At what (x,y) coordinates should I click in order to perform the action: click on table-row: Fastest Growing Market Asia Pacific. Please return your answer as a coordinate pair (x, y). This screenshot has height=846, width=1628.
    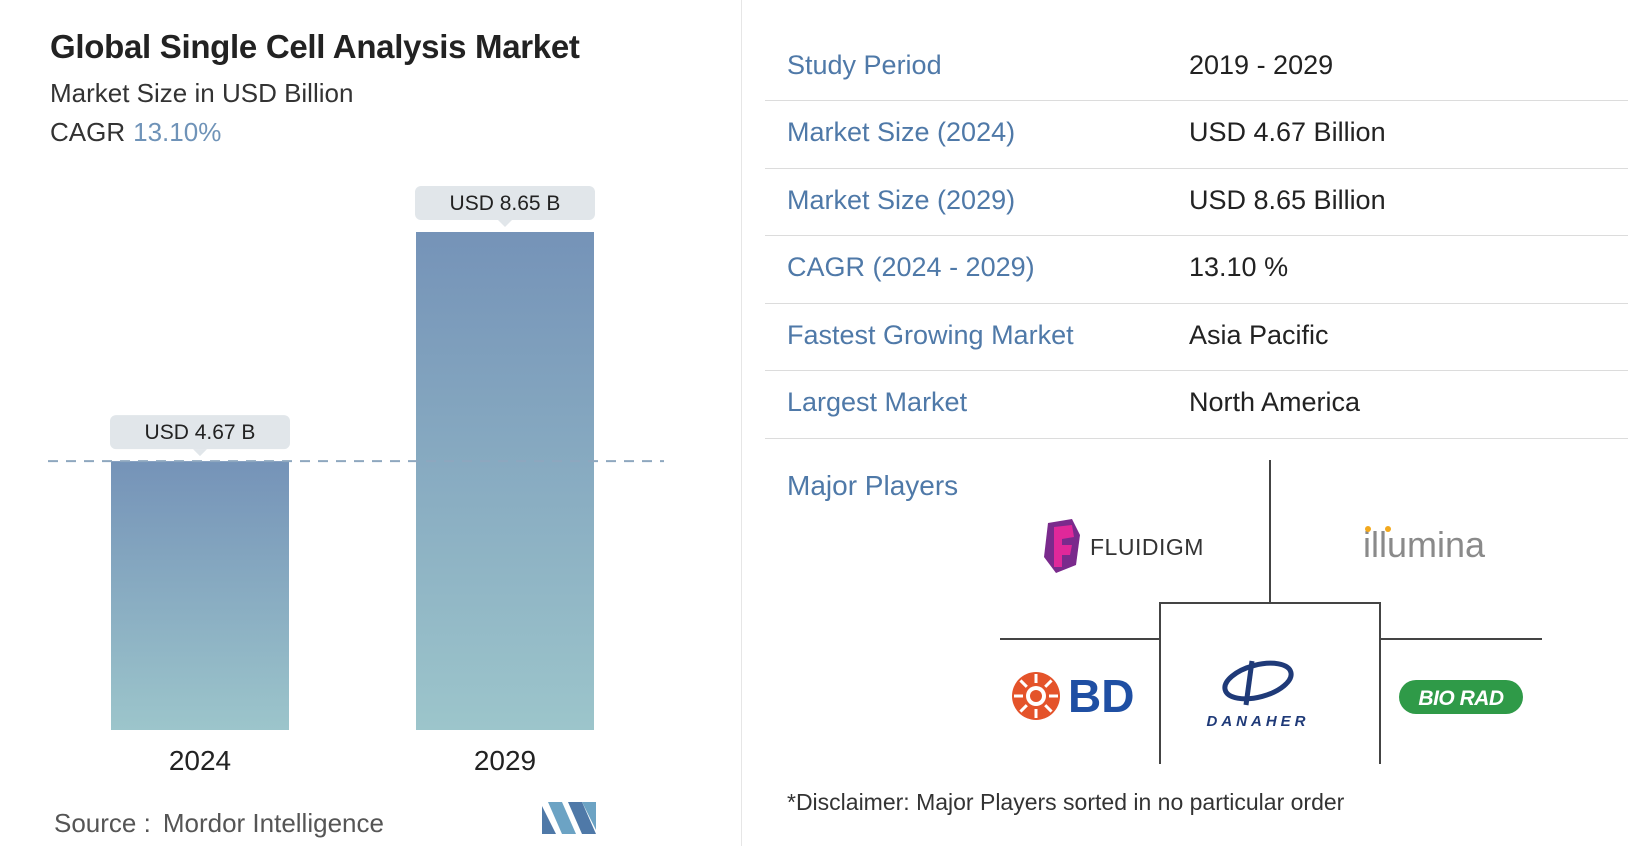
    Looking at the image, I should click on (1196, 337).